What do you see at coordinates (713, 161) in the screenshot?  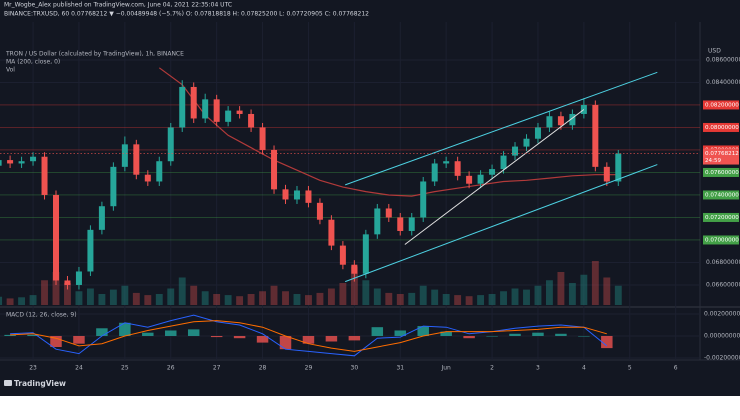 I see `countdown-label: 24:59` at bounding box center [713, 161].